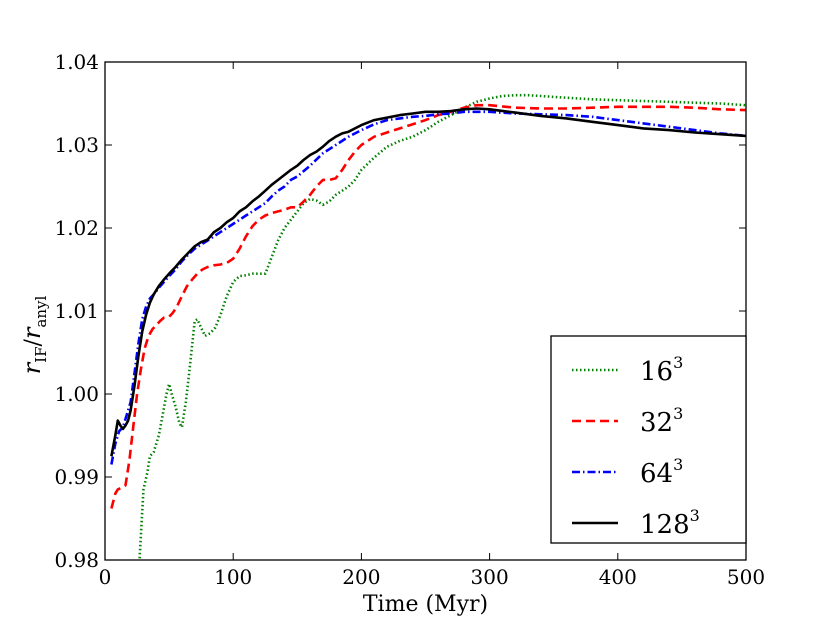  I want to click on legend-box, so click(648, 439).